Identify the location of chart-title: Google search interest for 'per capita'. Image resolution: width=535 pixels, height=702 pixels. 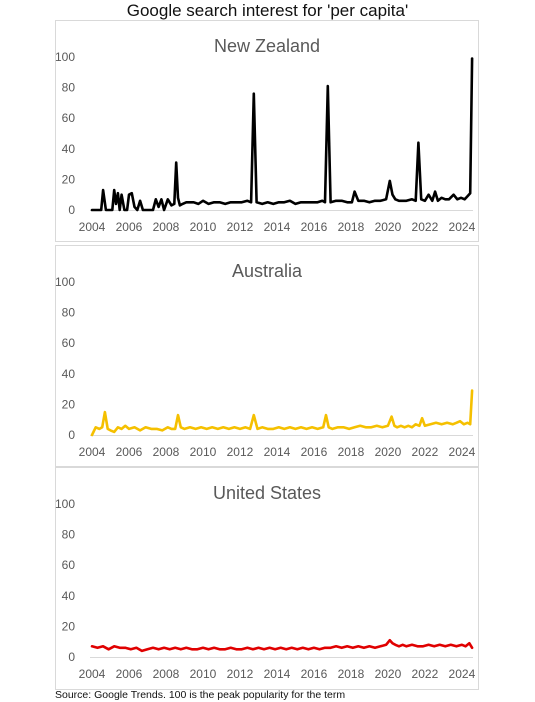
(267, 10).